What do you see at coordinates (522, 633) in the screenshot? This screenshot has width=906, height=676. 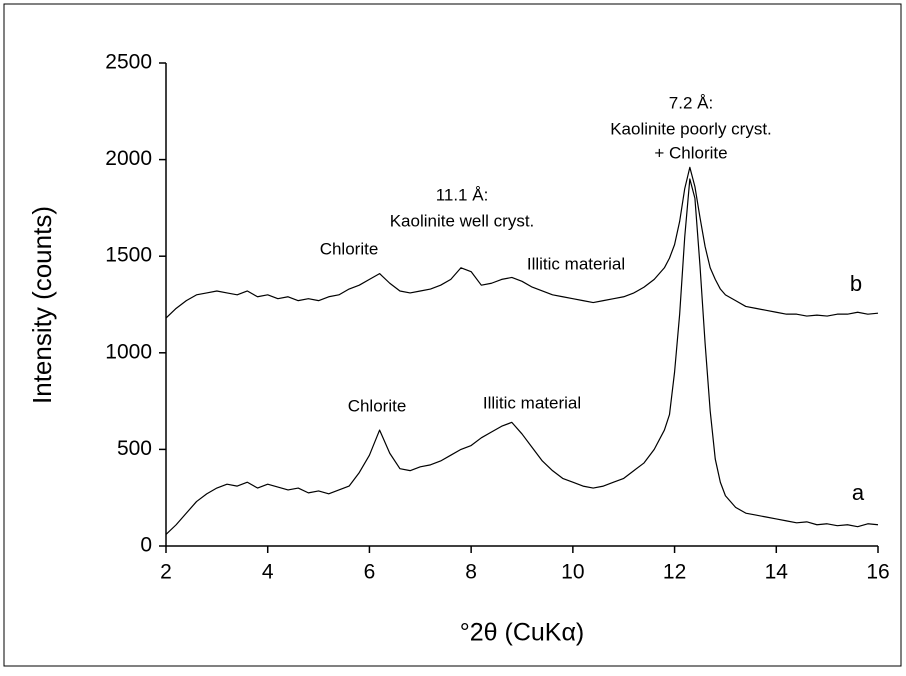 I see `x-axis-label: °2θ (CuKα)` at bounding box center [522, 633].